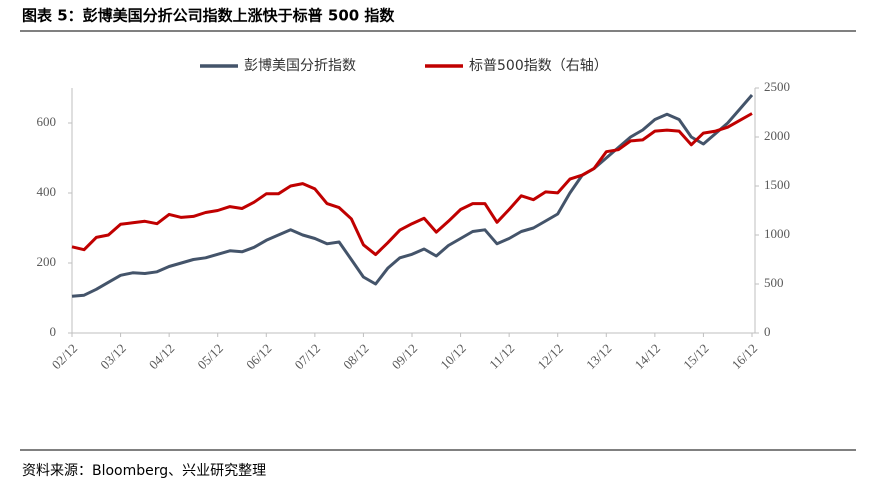  Describe the element at coordinates (300, 65) in the screenshot. I see `legend-label: 彭博美国分折指数` at that location.